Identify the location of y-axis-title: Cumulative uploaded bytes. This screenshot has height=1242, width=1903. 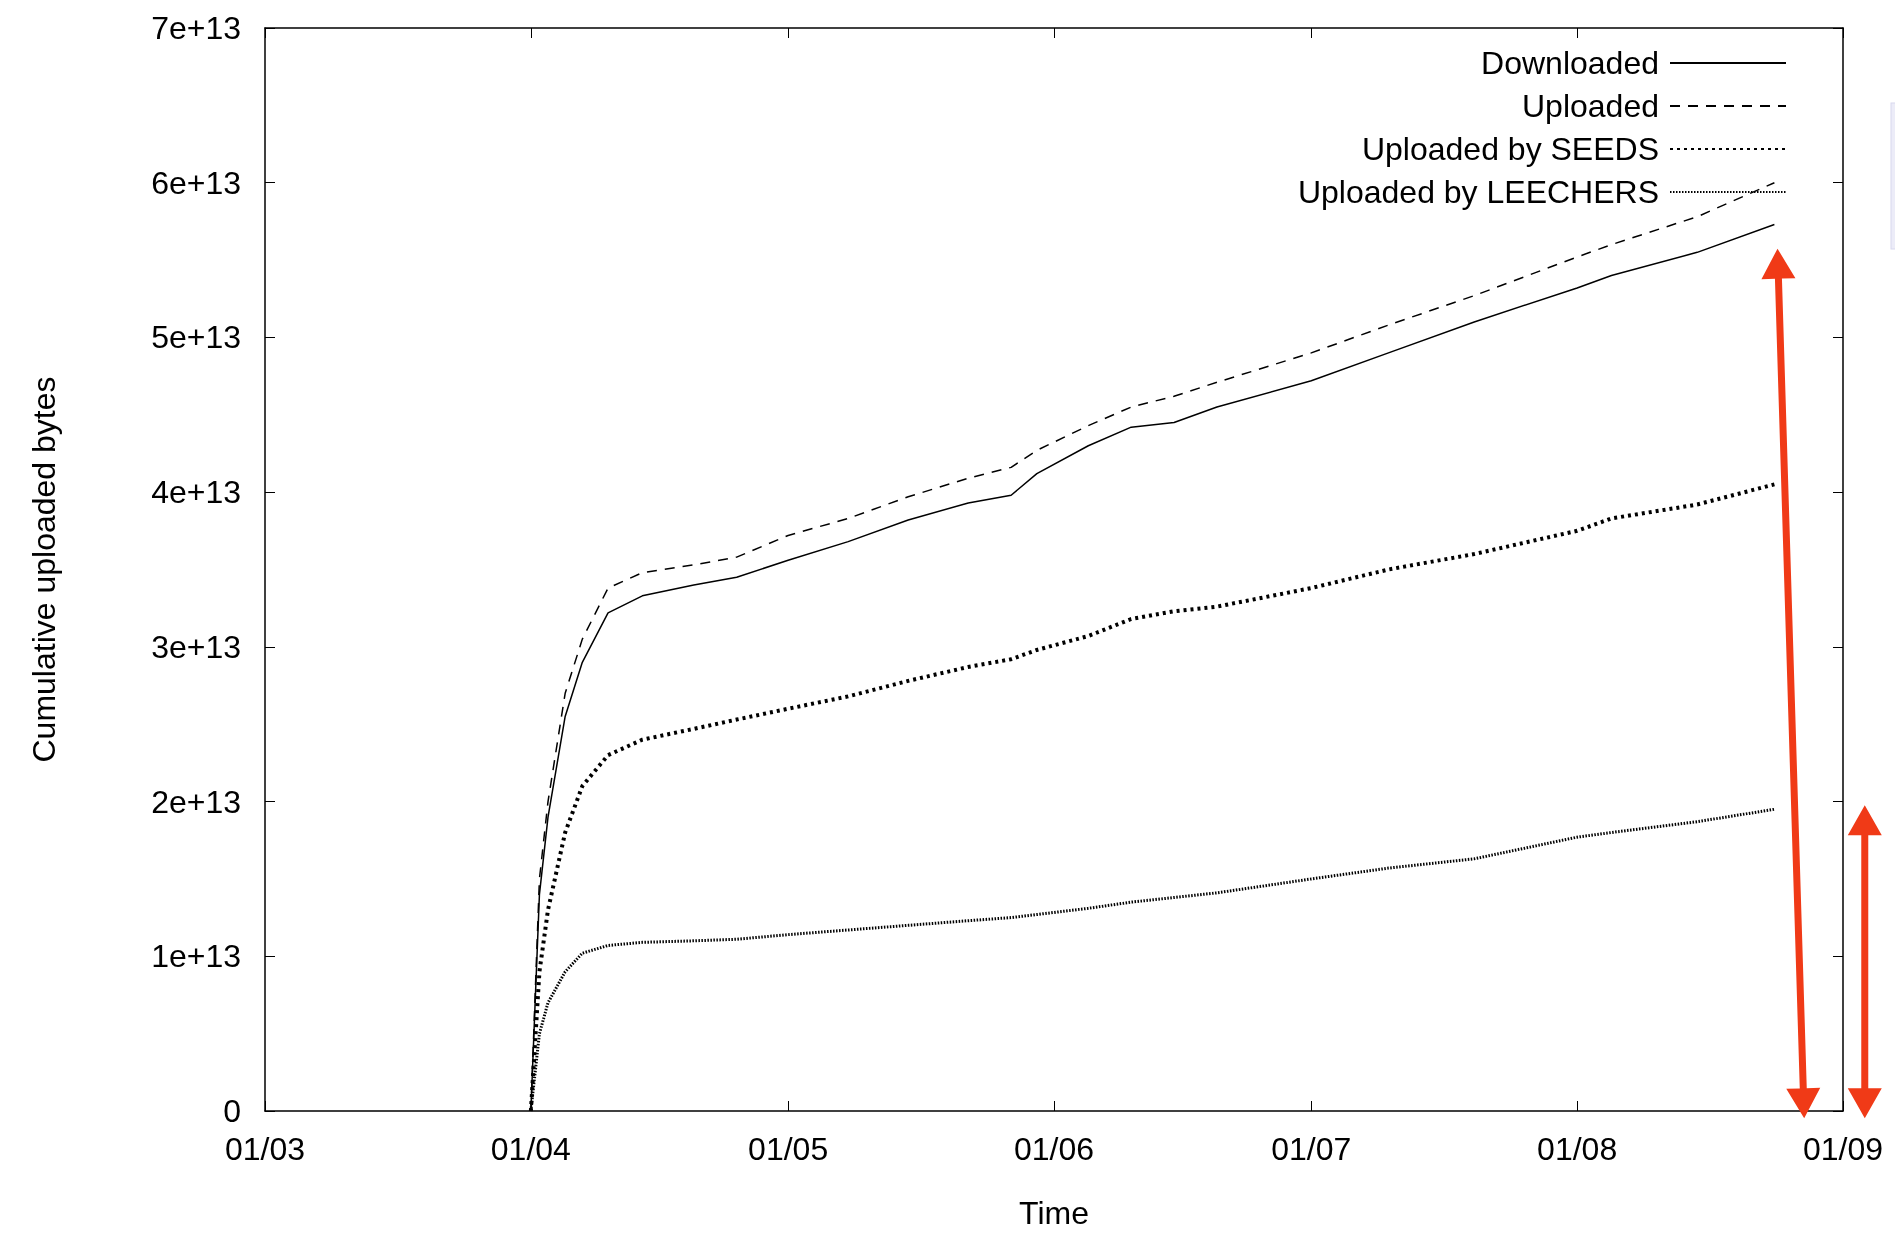
(44, 569).